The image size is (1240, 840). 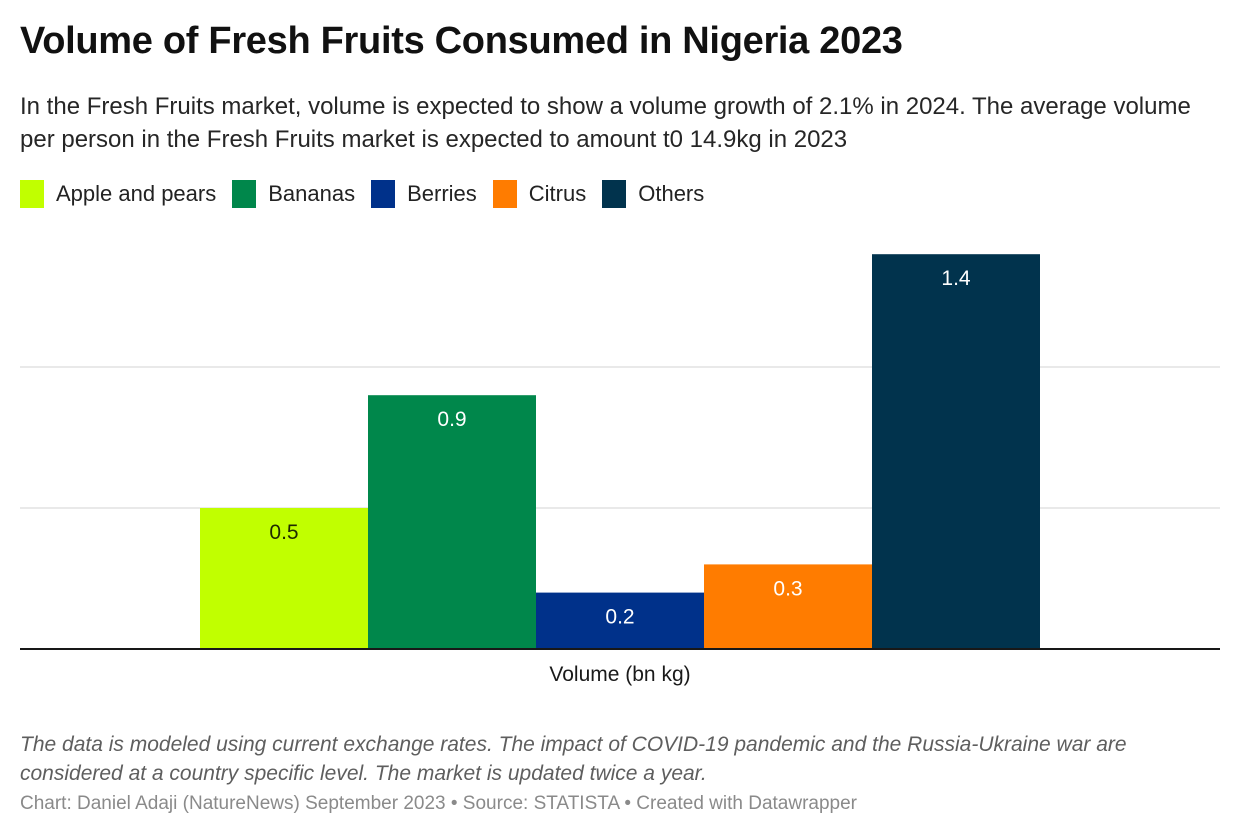 I want to click on legend-item-citrus: Citrus, so click(x=539, y=194).